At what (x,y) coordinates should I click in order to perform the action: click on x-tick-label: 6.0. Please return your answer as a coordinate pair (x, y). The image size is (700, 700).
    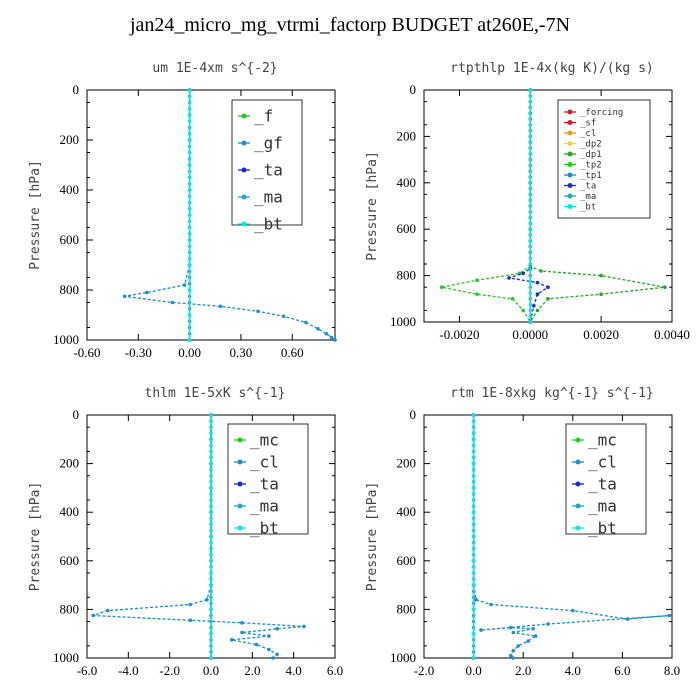
    Looking at the image, I should click on (622, 670).